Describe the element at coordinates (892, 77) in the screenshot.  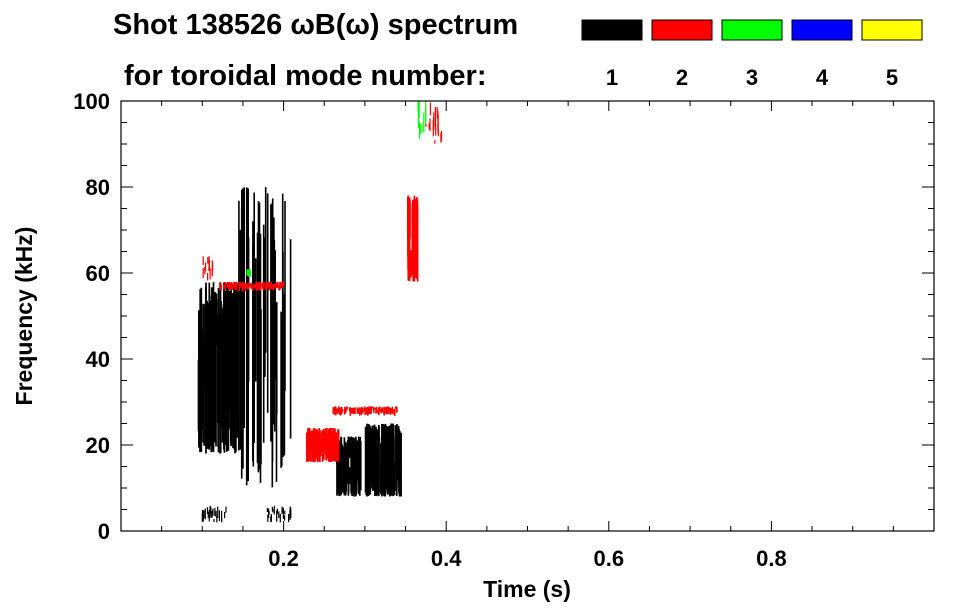
I see `legend-label-mode-5: 5` at that location.